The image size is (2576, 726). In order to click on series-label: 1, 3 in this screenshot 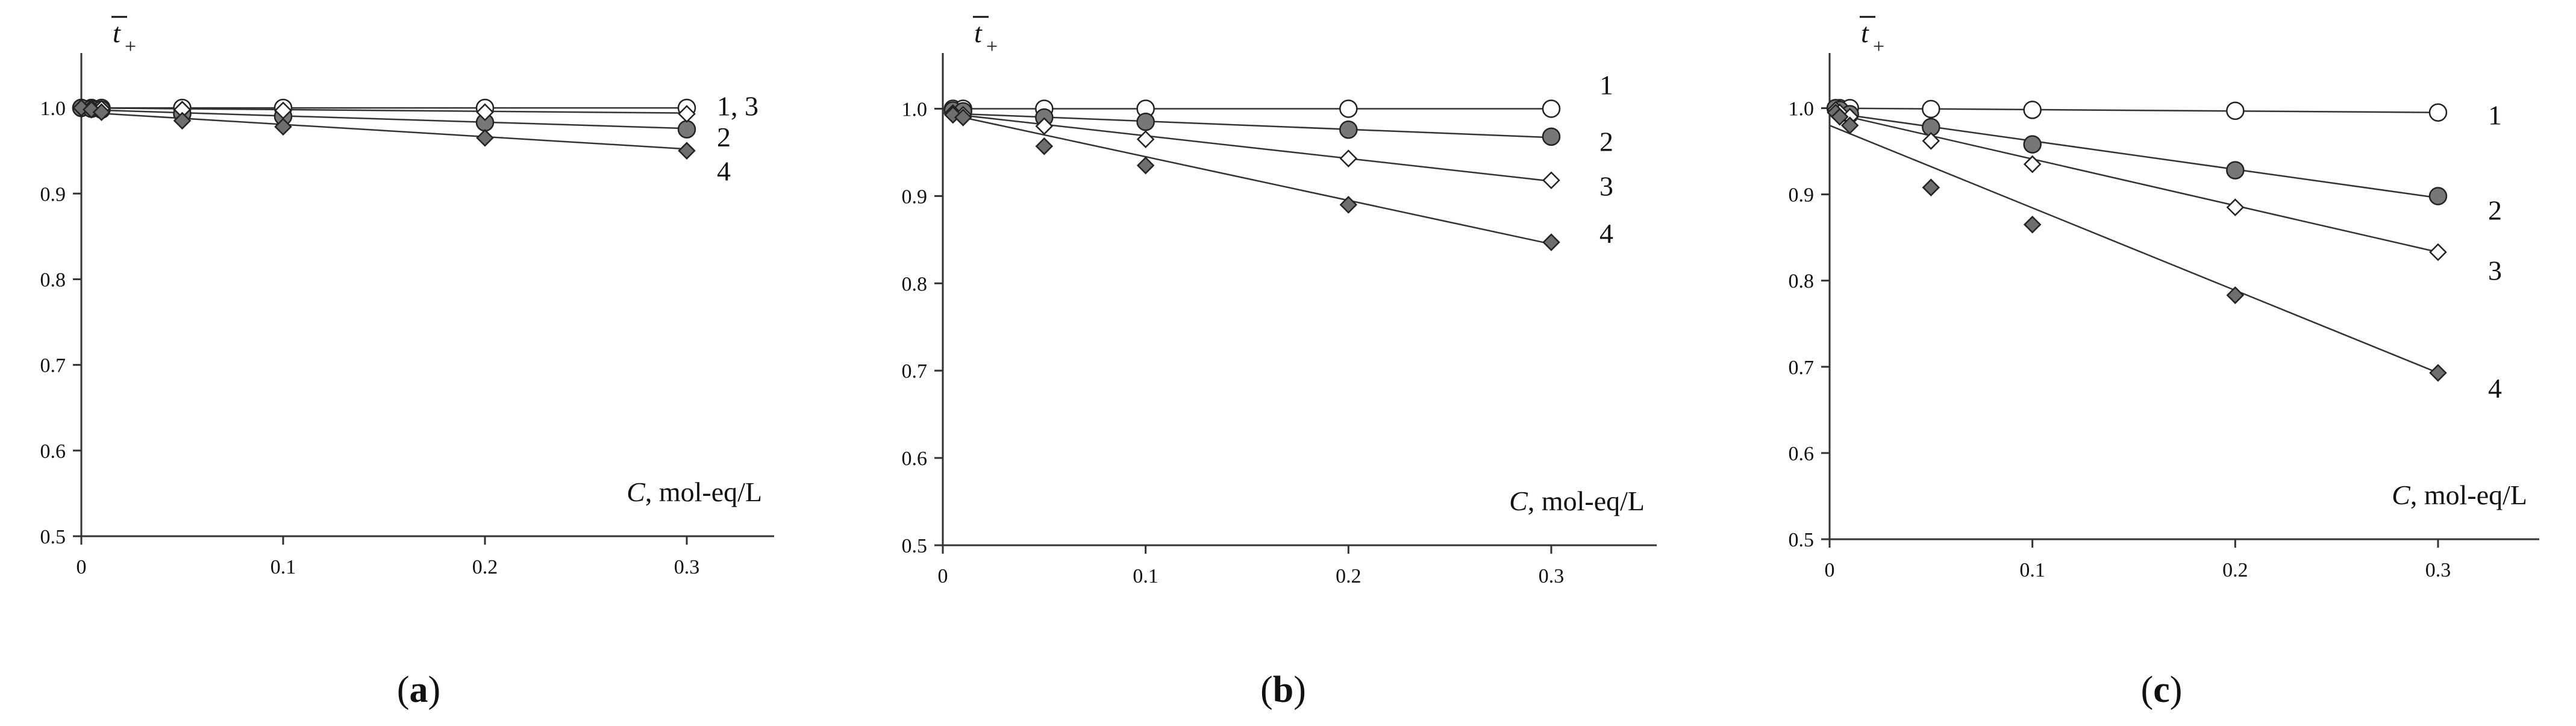, I will do `click(738, 106)`.